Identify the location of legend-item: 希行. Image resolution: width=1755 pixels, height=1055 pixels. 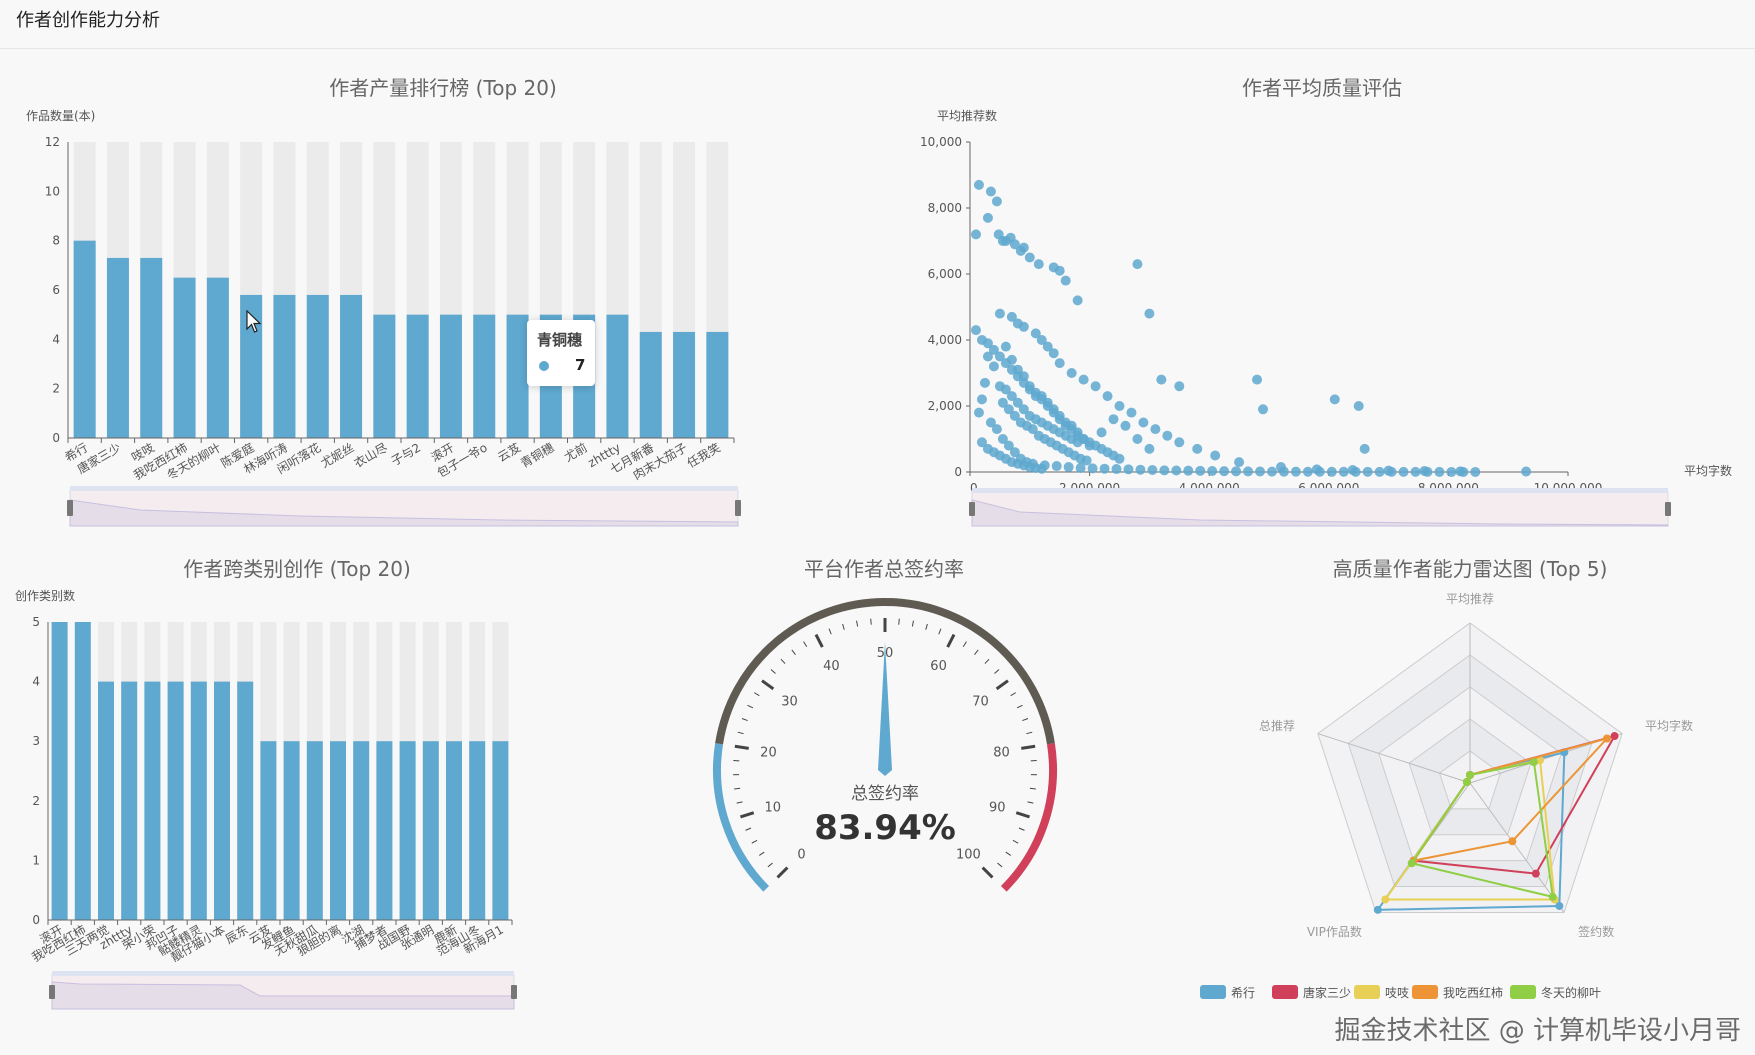
(1227, 992).